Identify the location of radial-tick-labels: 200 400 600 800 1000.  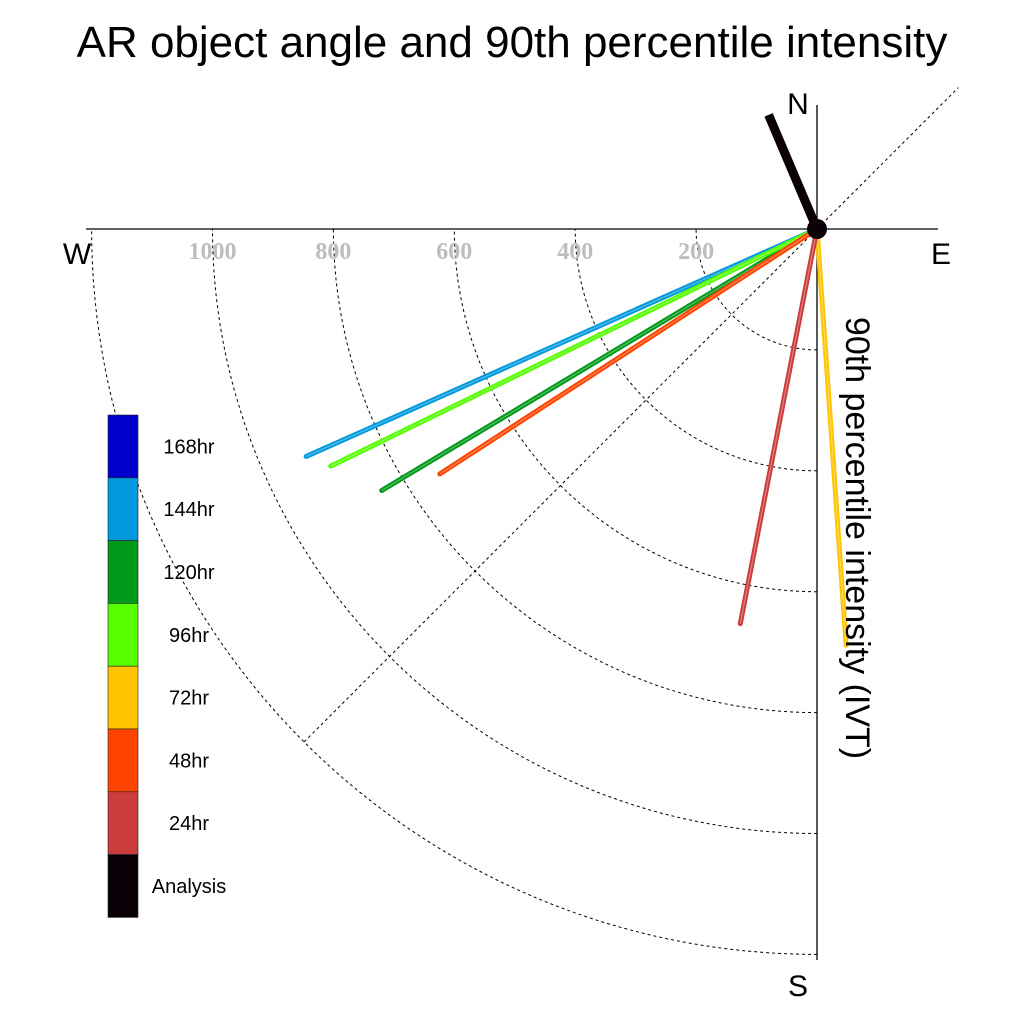
(452, 252).